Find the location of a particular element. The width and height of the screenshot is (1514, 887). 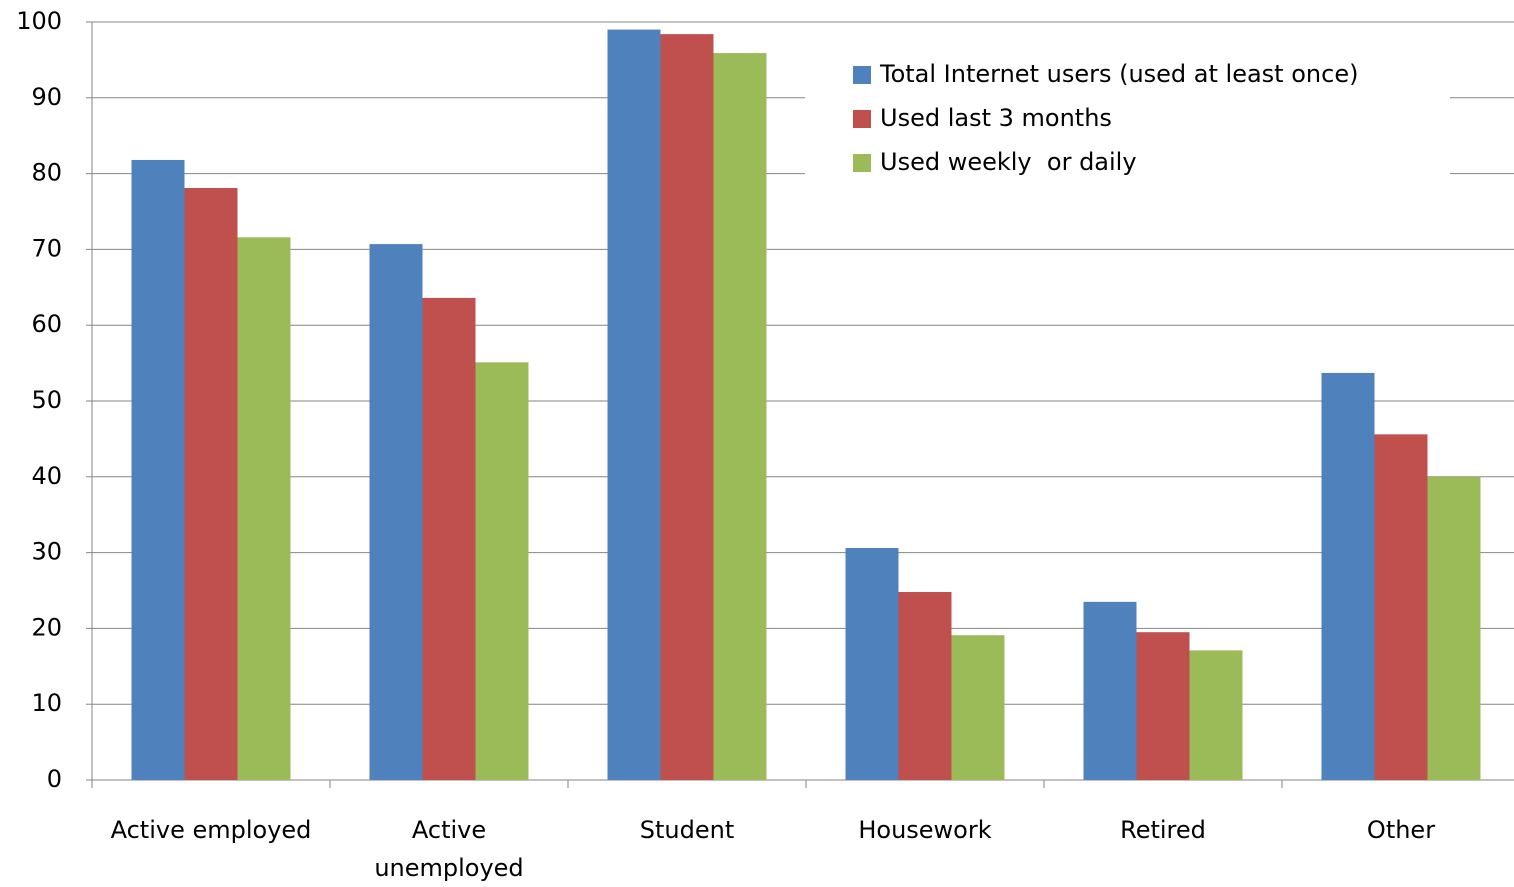

legend-label: Used last 3 months is located at coordinates (996, 118).